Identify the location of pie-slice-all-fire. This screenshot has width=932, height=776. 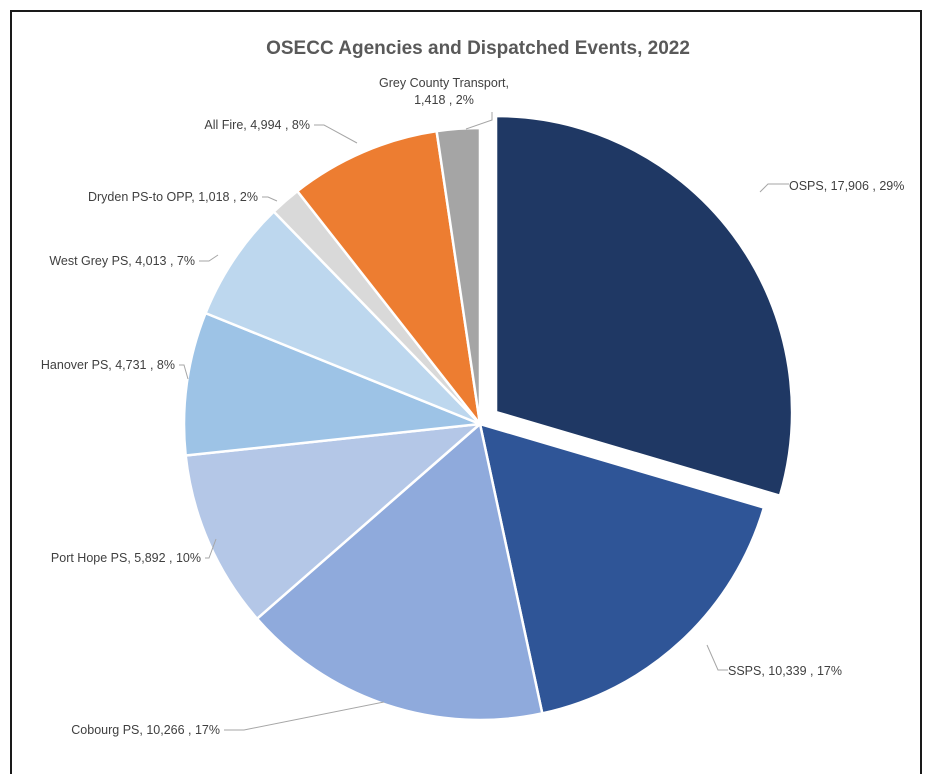
(389, 277).